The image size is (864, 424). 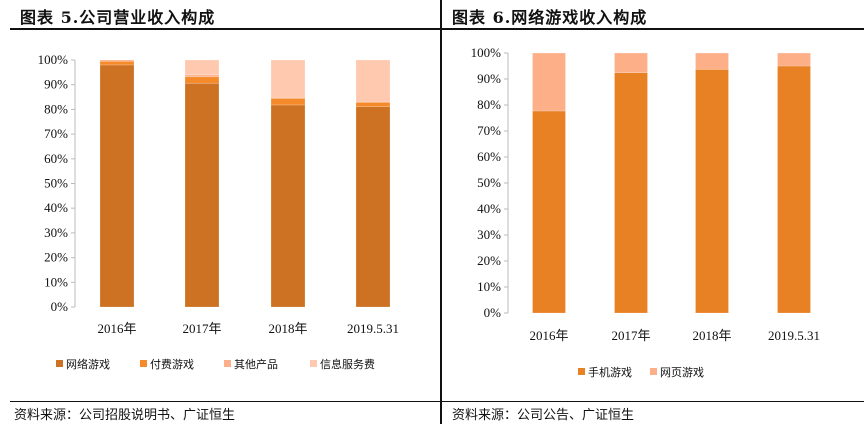 What do you see at coordinates (653, 401) in the screenshot?
I see `right-source-rule` at bounding box center [653, 401].